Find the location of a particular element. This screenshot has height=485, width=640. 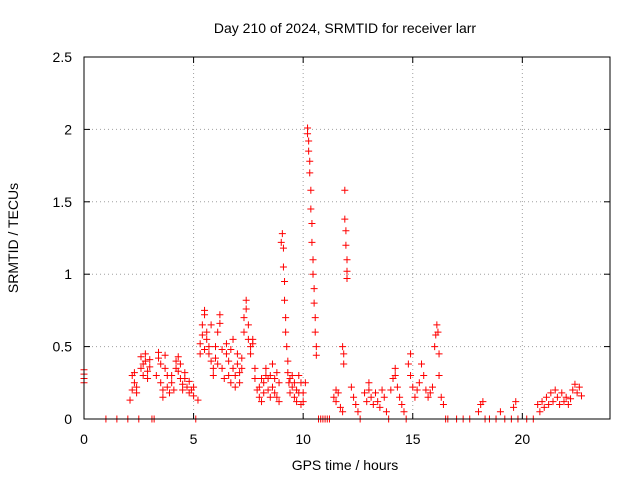

y-tick-label: 0 is located at coordinates (68, 419).